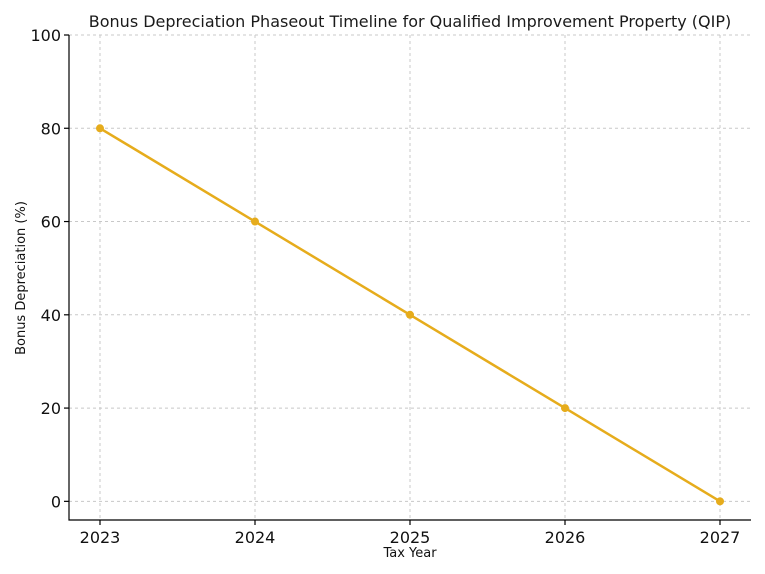 The height and width of the screenshot is (574, 765). I want to click on x-tick-label: 2024, so click(255, 537).